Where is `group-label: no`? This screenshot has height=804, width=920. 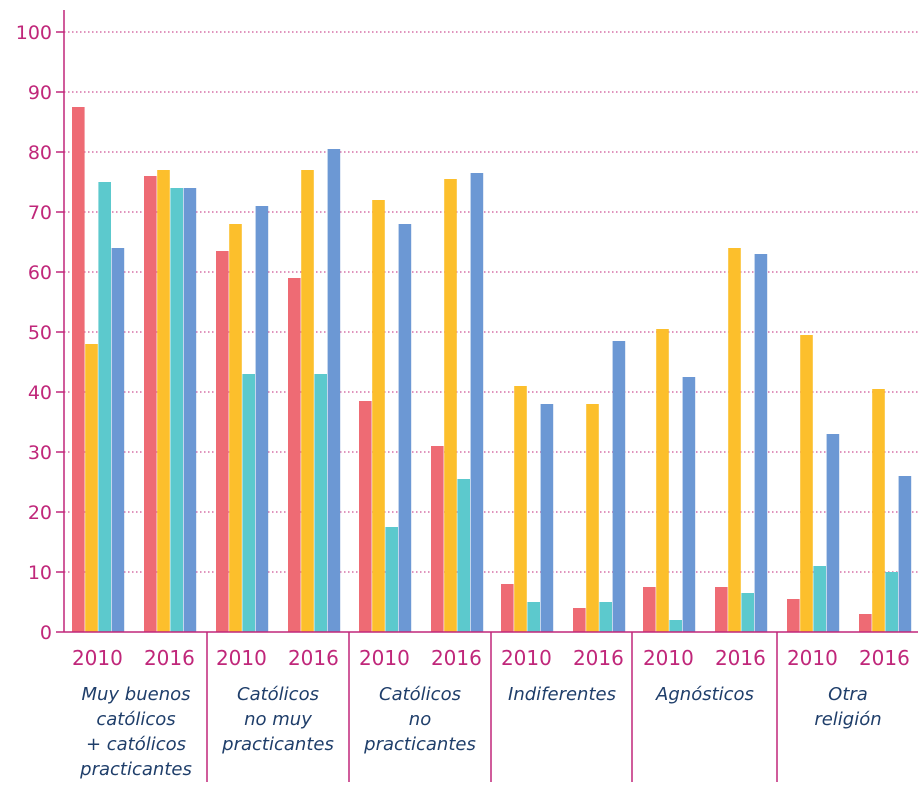 group-label: no is located at coordinates (420, 719).